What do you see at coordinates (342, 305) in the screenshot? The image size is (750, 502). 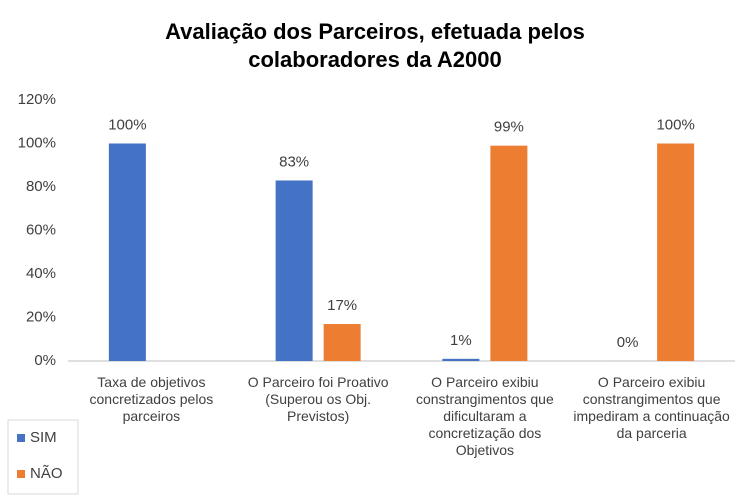 I see `data-label: 17%` at bounding box center [342, 305].